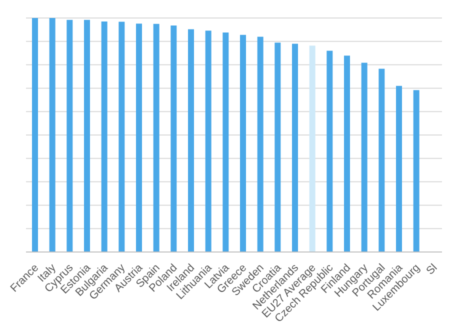  What do you see at coordinates (432, 270) in the screenshot?
I see `x-tick-label: Sl` at bounding box center [432, 270].